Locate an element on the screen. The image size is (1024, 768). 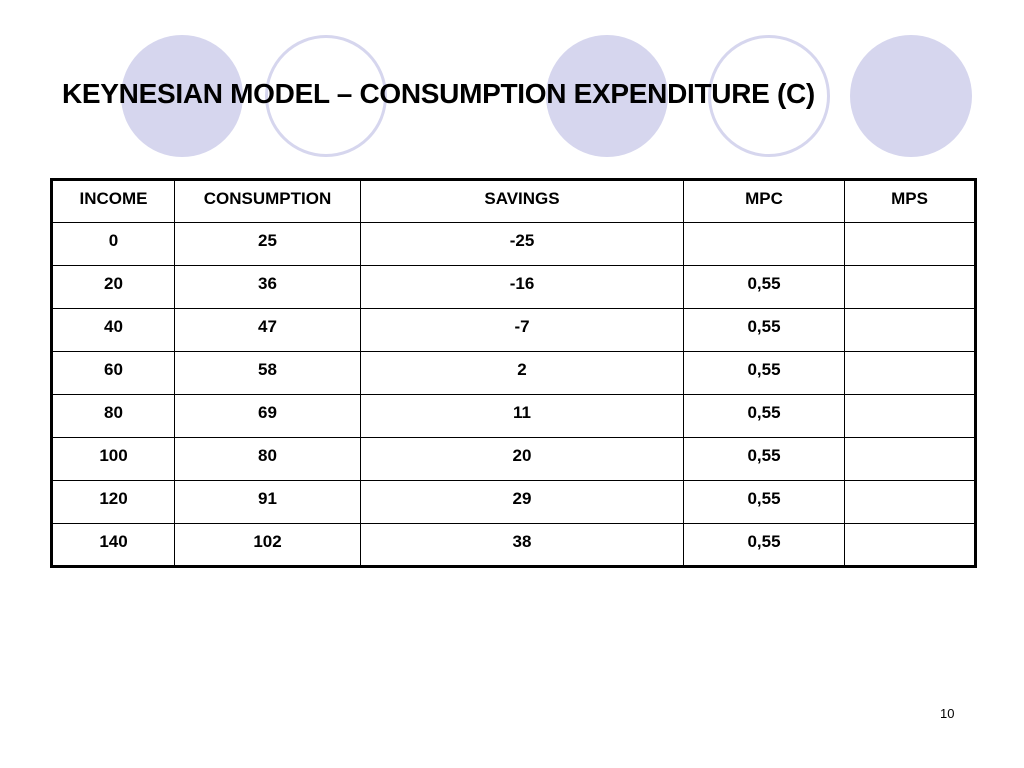
cell-consumption: 25 is located at coordinates (267, 244).